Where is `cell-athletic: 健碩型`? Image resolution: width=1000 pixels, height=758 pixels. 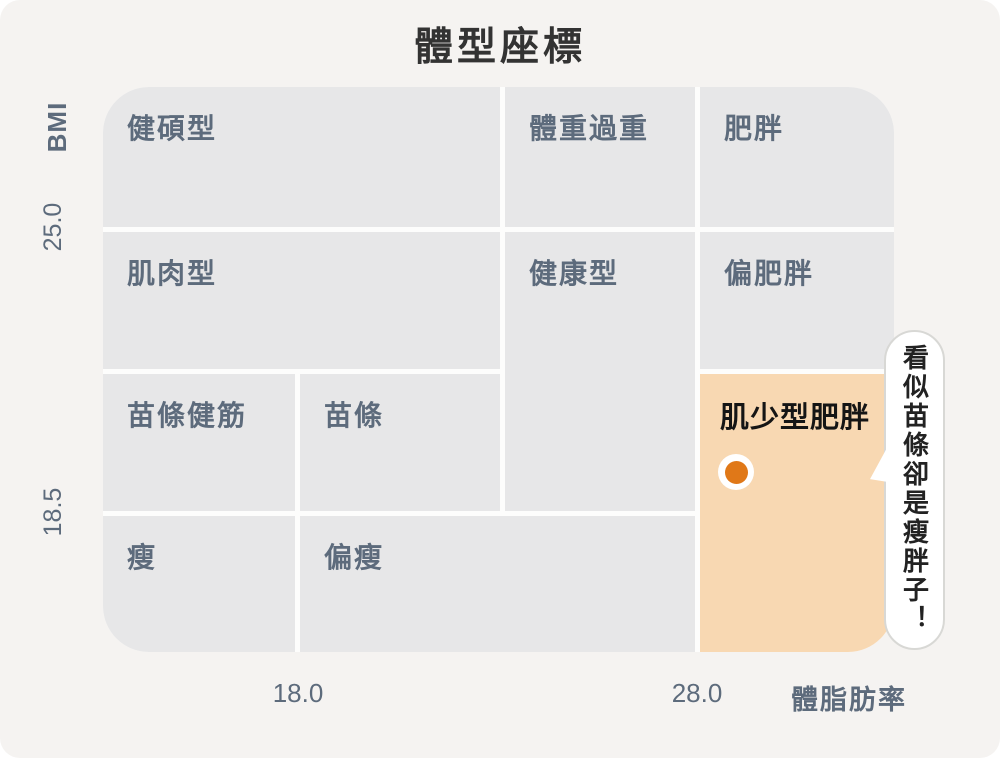
cell-athletic: 健碩型 is located at coordinates (301, 157).